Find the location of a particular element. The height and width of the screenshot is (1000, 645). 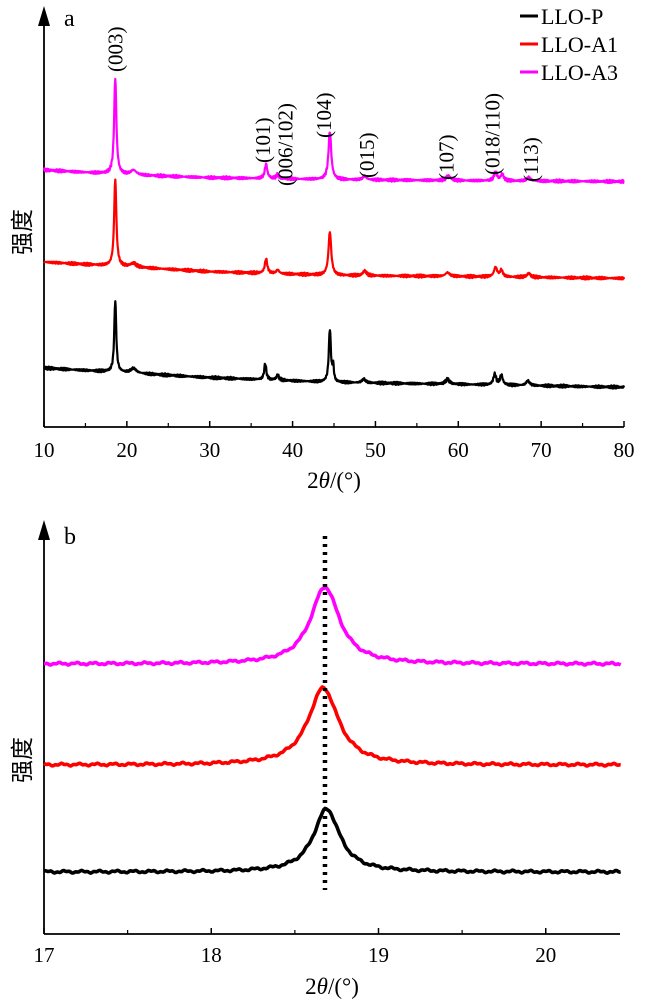

x-tick-label-b-18: 18 is located at coordinates (211, 955).